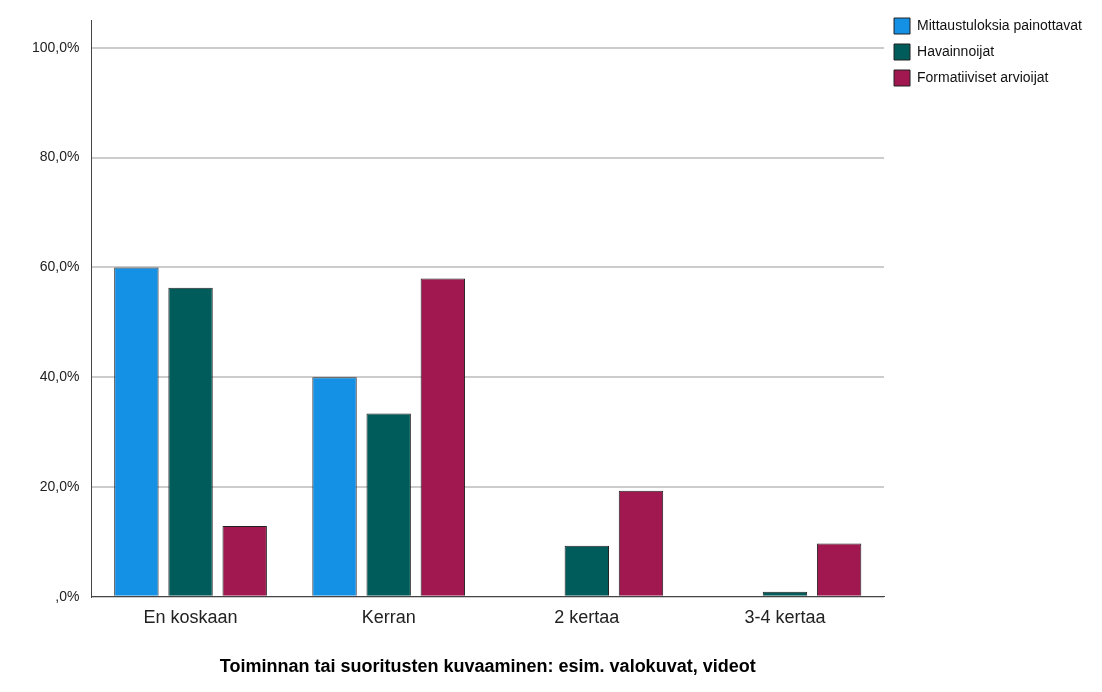 The image size is (1102, 692). I want to click on x-axis-title: Toiminnan tai suoritusten kuvaaminen: esim. valokuvat, videot, so click(487, 666).